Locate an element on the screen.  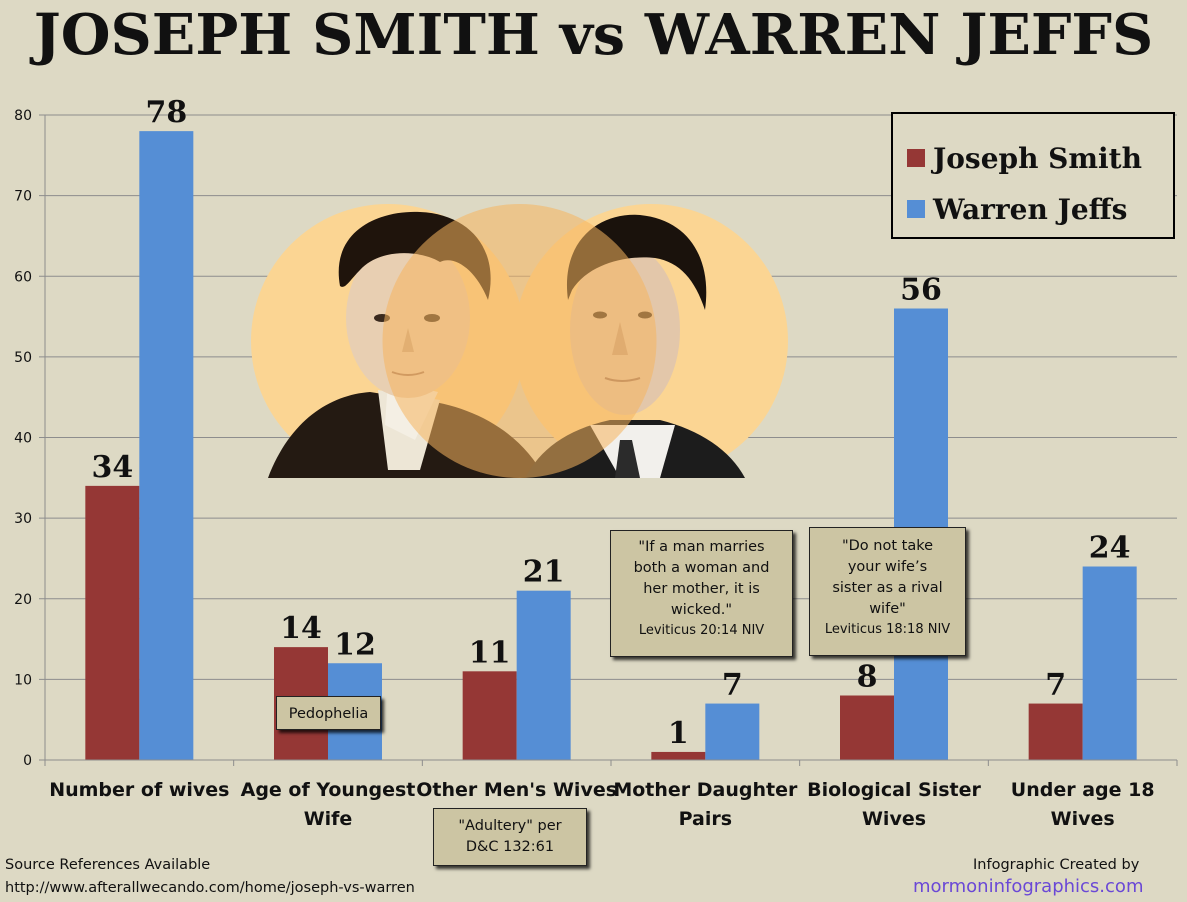
callout-sister-quote-line3: sister as a rival is located at coordinates (887, 588).